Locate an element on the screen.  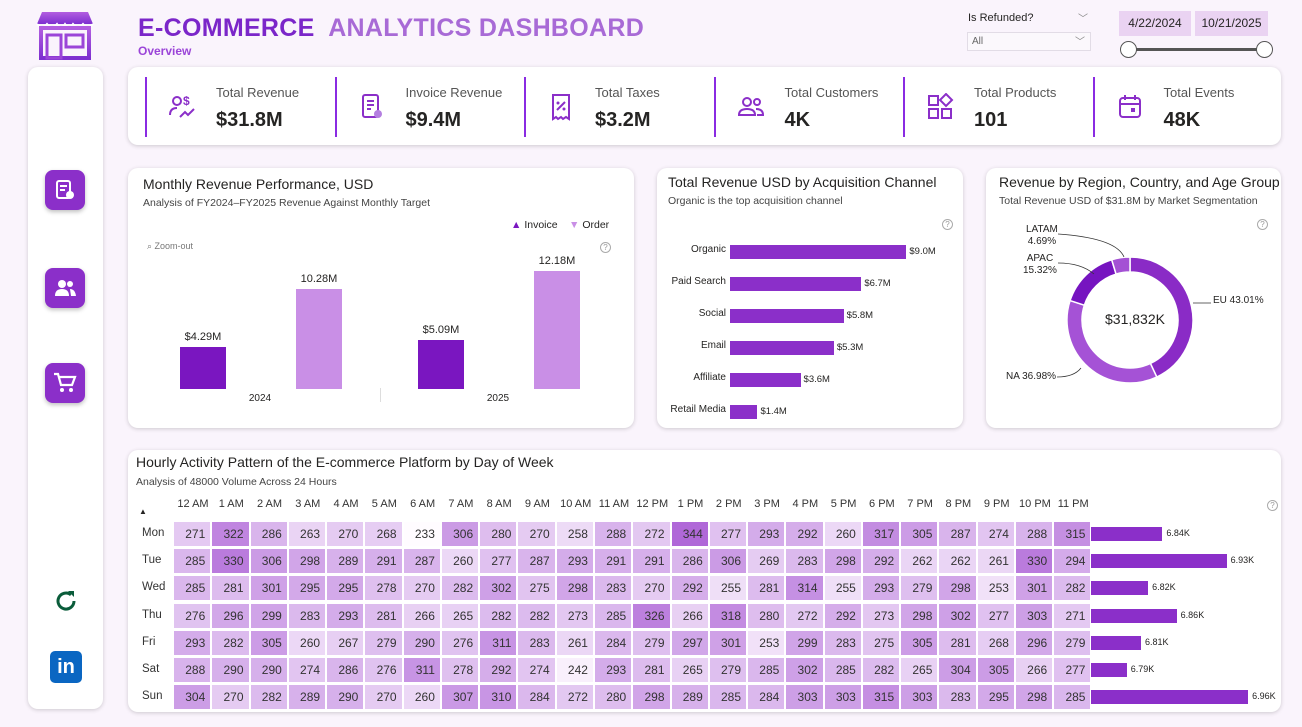
heatmap-cell: 294 is located at coordinates (1072, 561).